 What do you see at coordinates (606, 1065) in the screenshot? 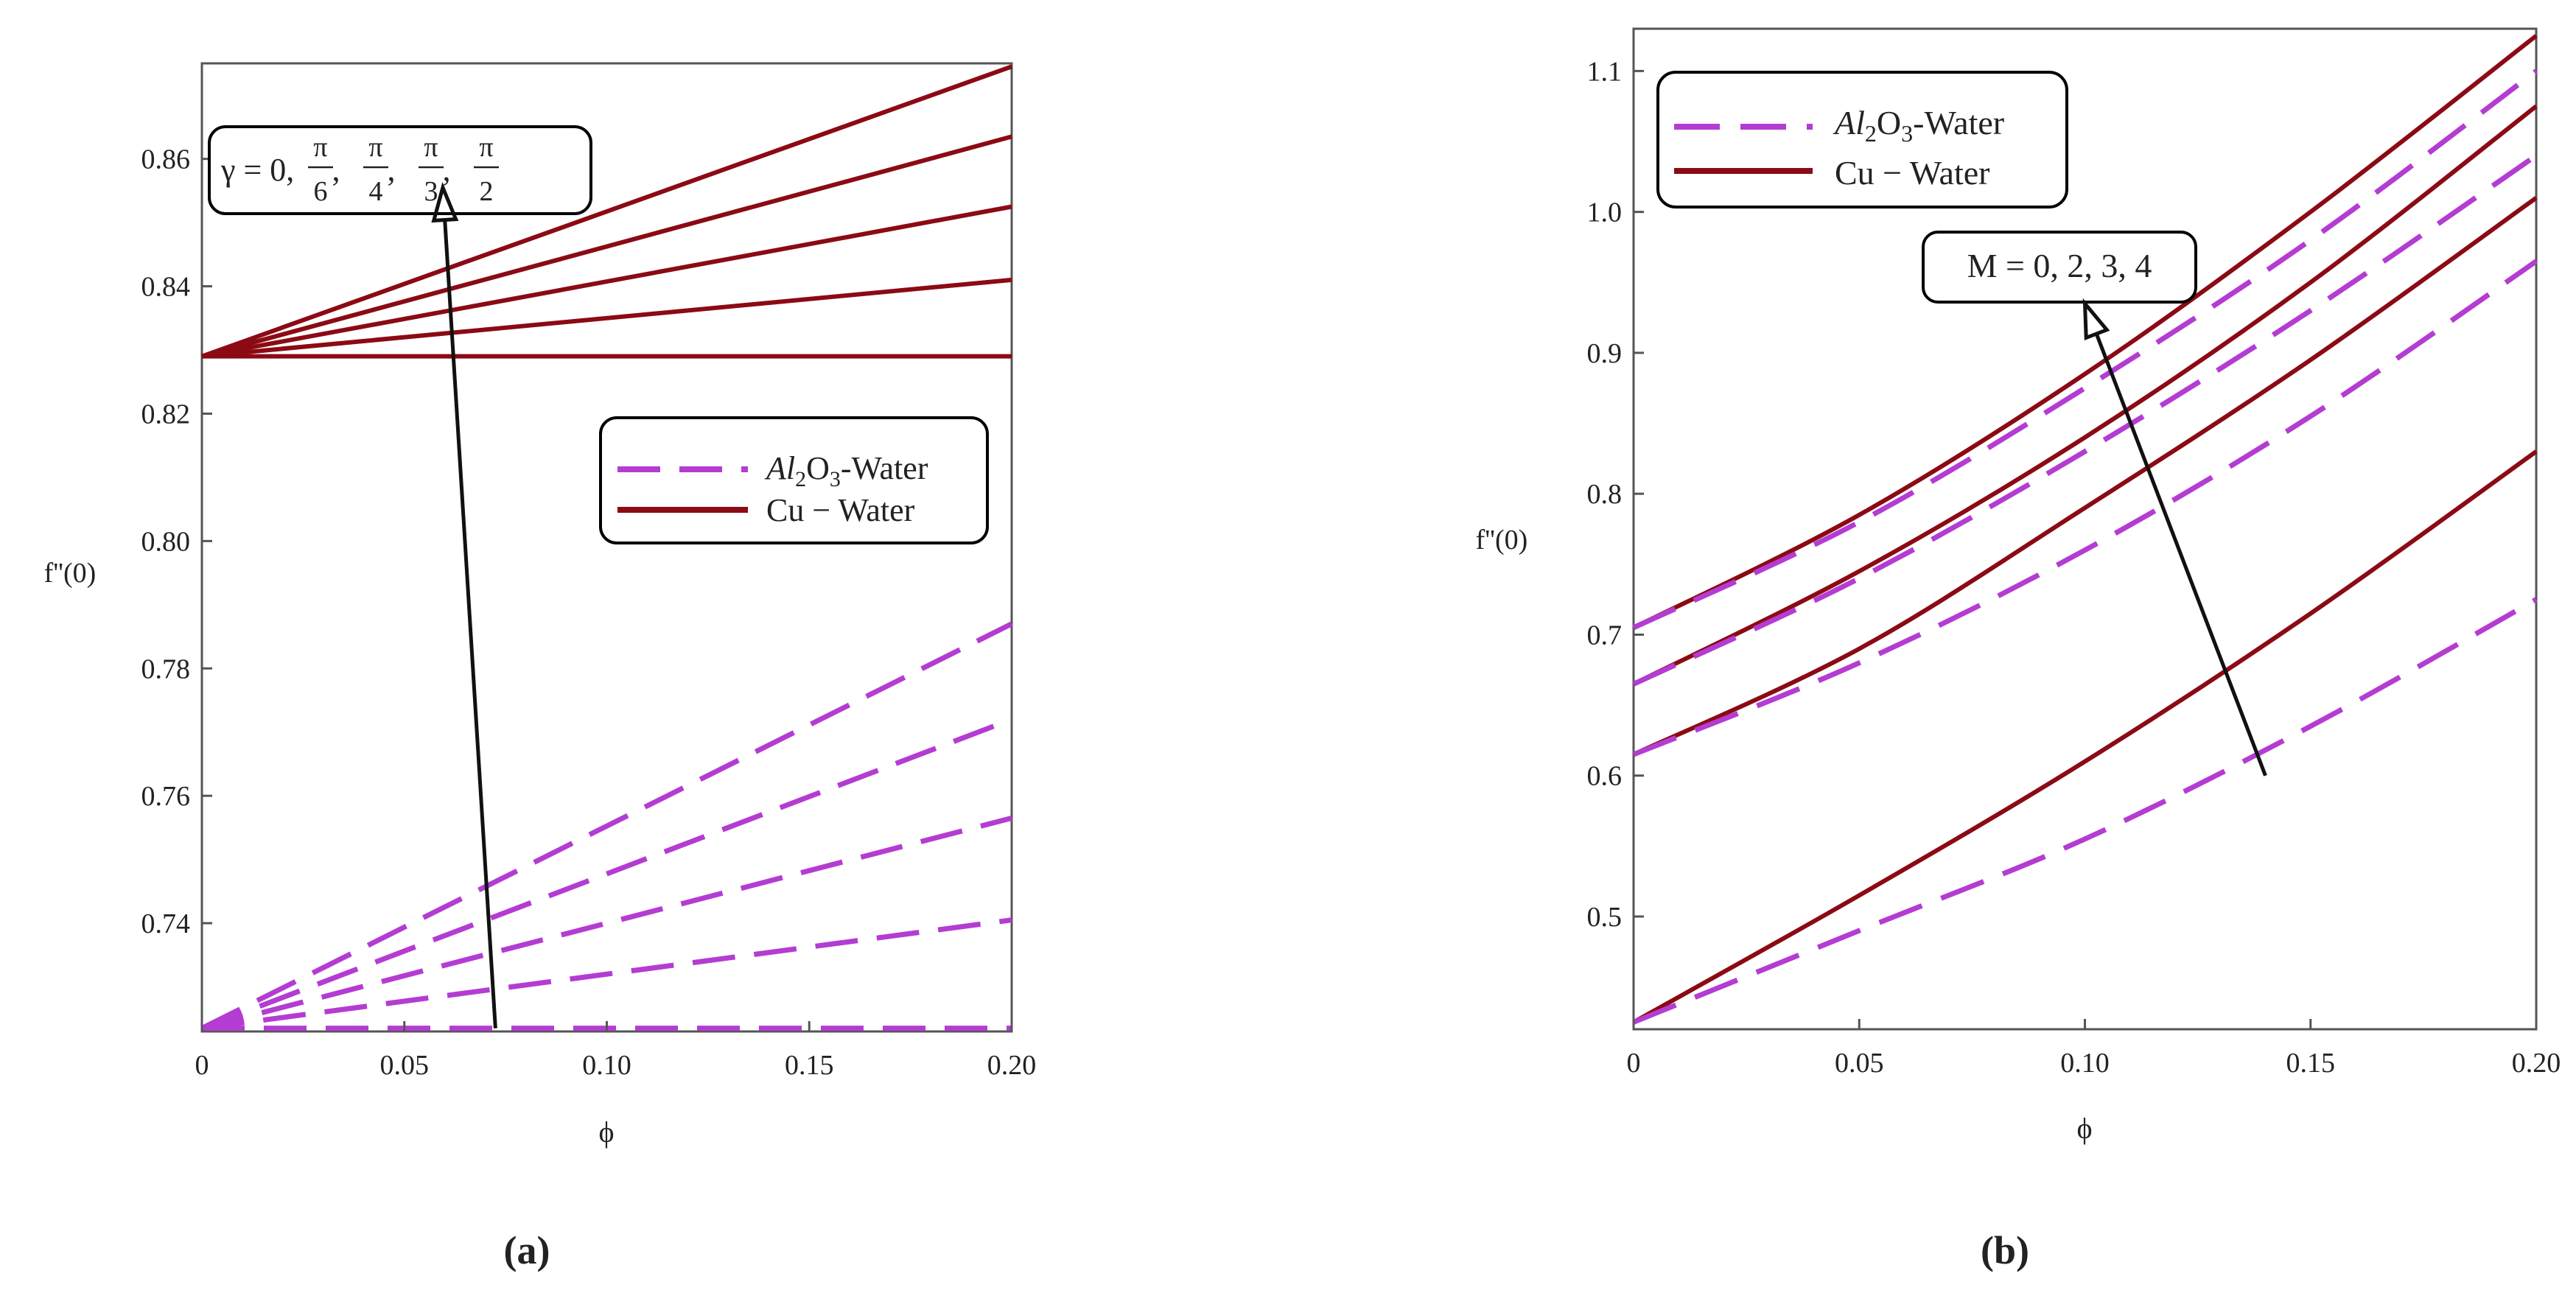
I see `x-tick-label-a: 0.10` at bounding box center [606, 1065].